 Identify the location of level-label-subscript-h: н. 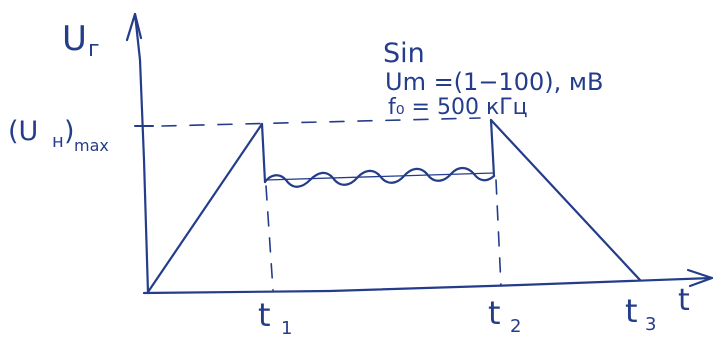
(58, 141).